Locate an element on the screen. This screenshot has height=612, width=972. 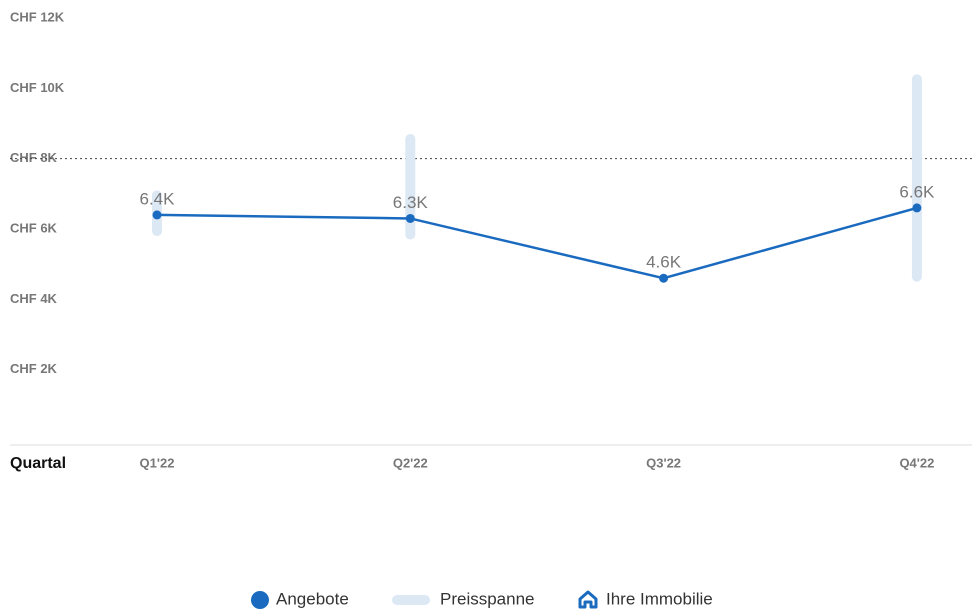
value-label: 4.6K is located at coordinates (664, 262).